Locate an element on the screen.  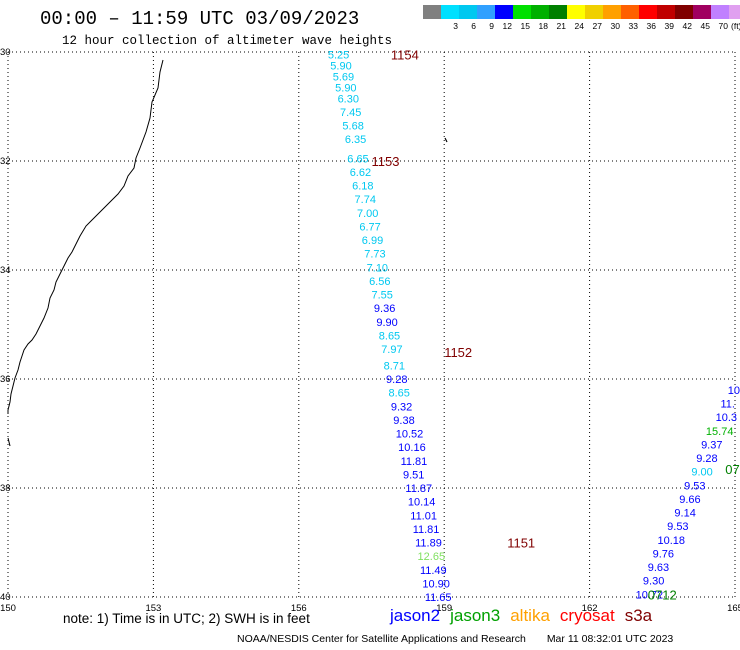
island-mark is located at coordinates (446, 140).